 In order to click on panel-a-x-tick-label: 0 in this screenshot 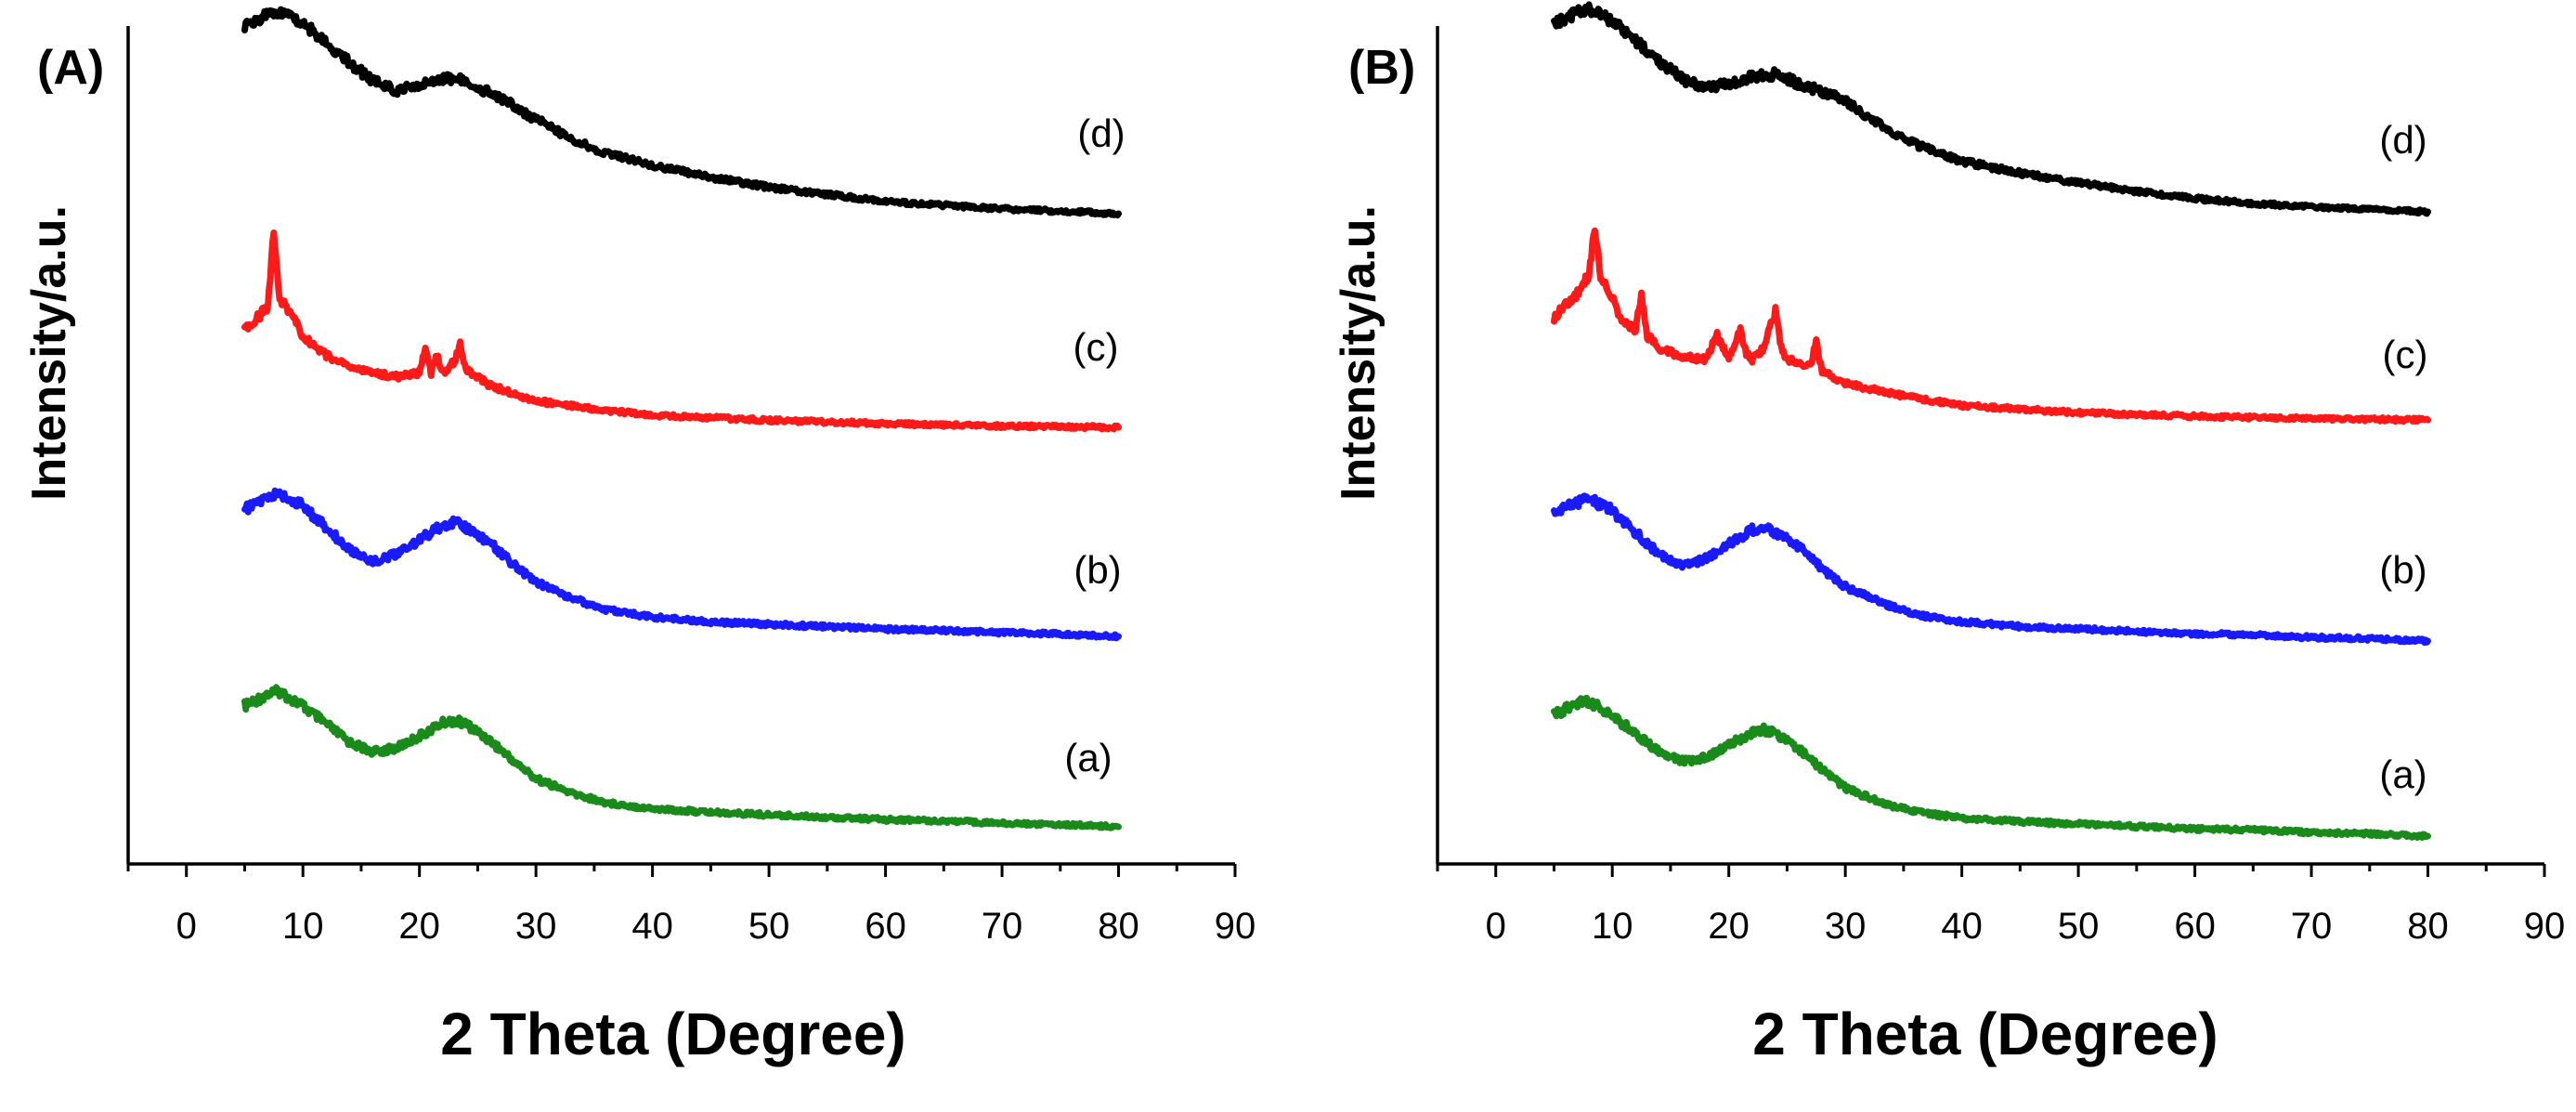, I will do `click(186, 926)`.